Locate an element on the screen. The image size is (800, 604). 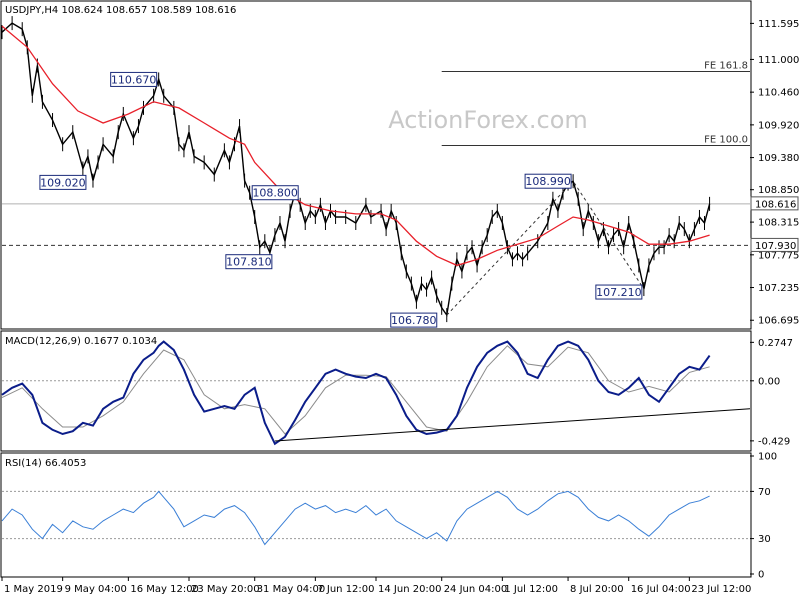
swing-callout-label: 107.210 is located at coordinates (619, 292).